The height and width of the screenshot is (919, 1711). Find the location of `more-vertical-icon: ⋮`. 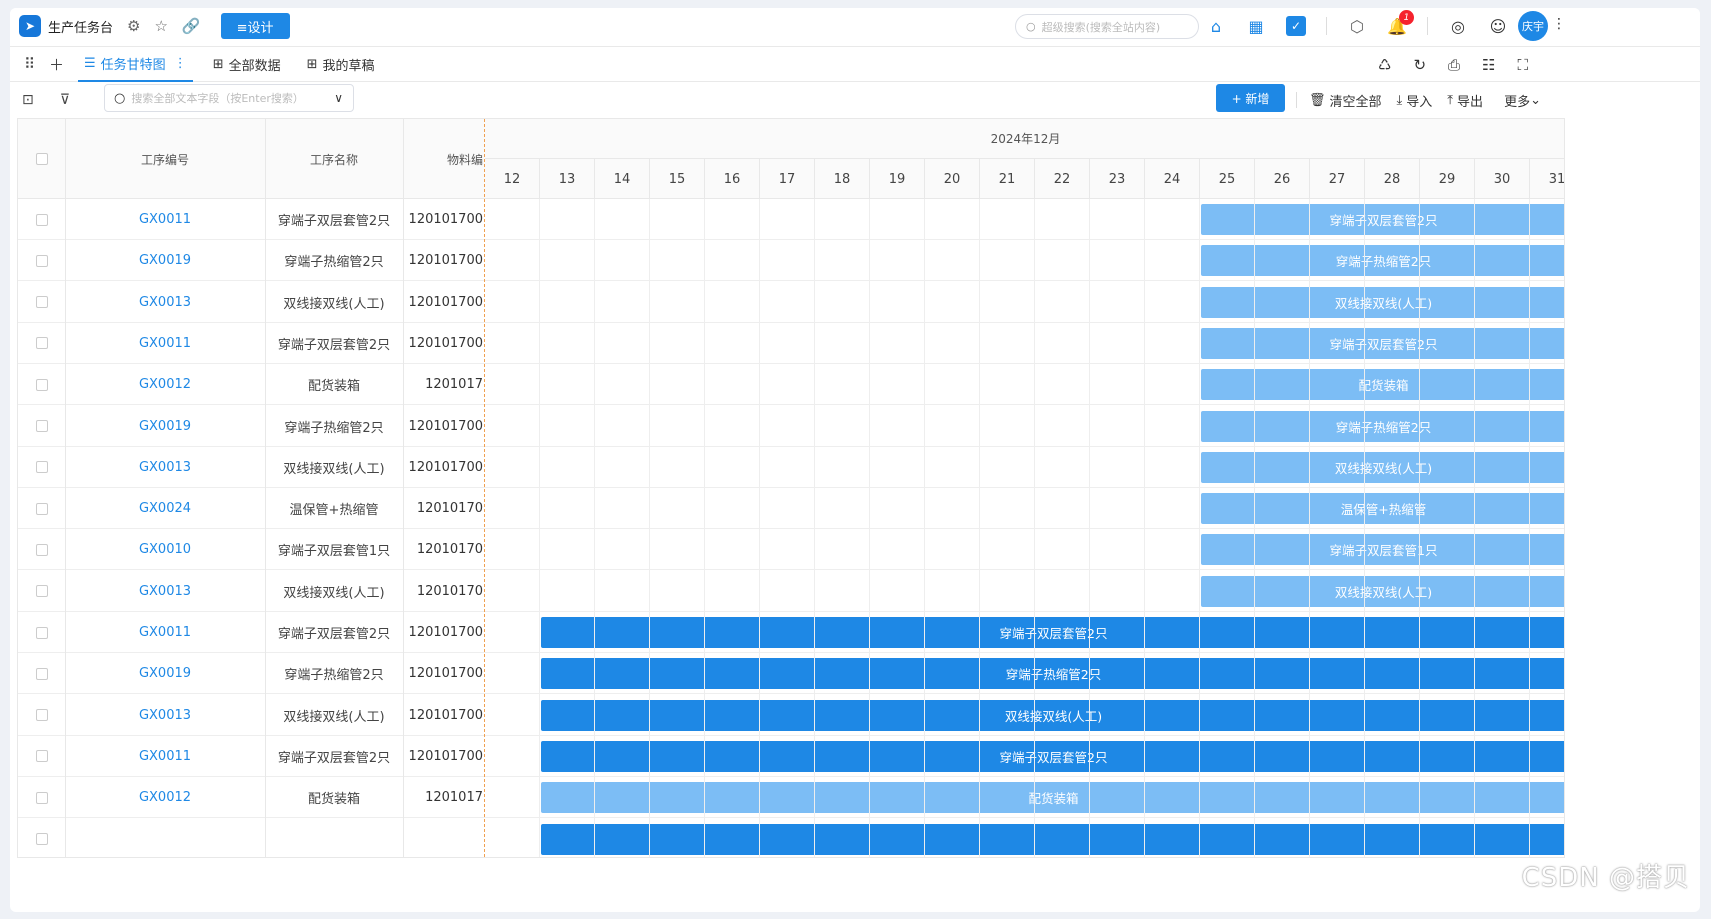

more-vertical-icon: ⋮ is located at coordinates (1559, 24).